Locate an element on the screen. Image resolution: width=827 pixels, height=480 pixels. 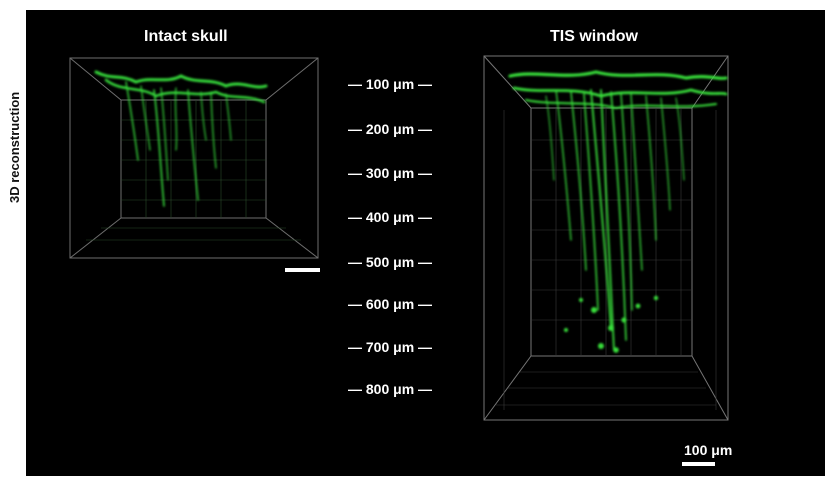
left-box-grid is located at coordinates (193, 170).